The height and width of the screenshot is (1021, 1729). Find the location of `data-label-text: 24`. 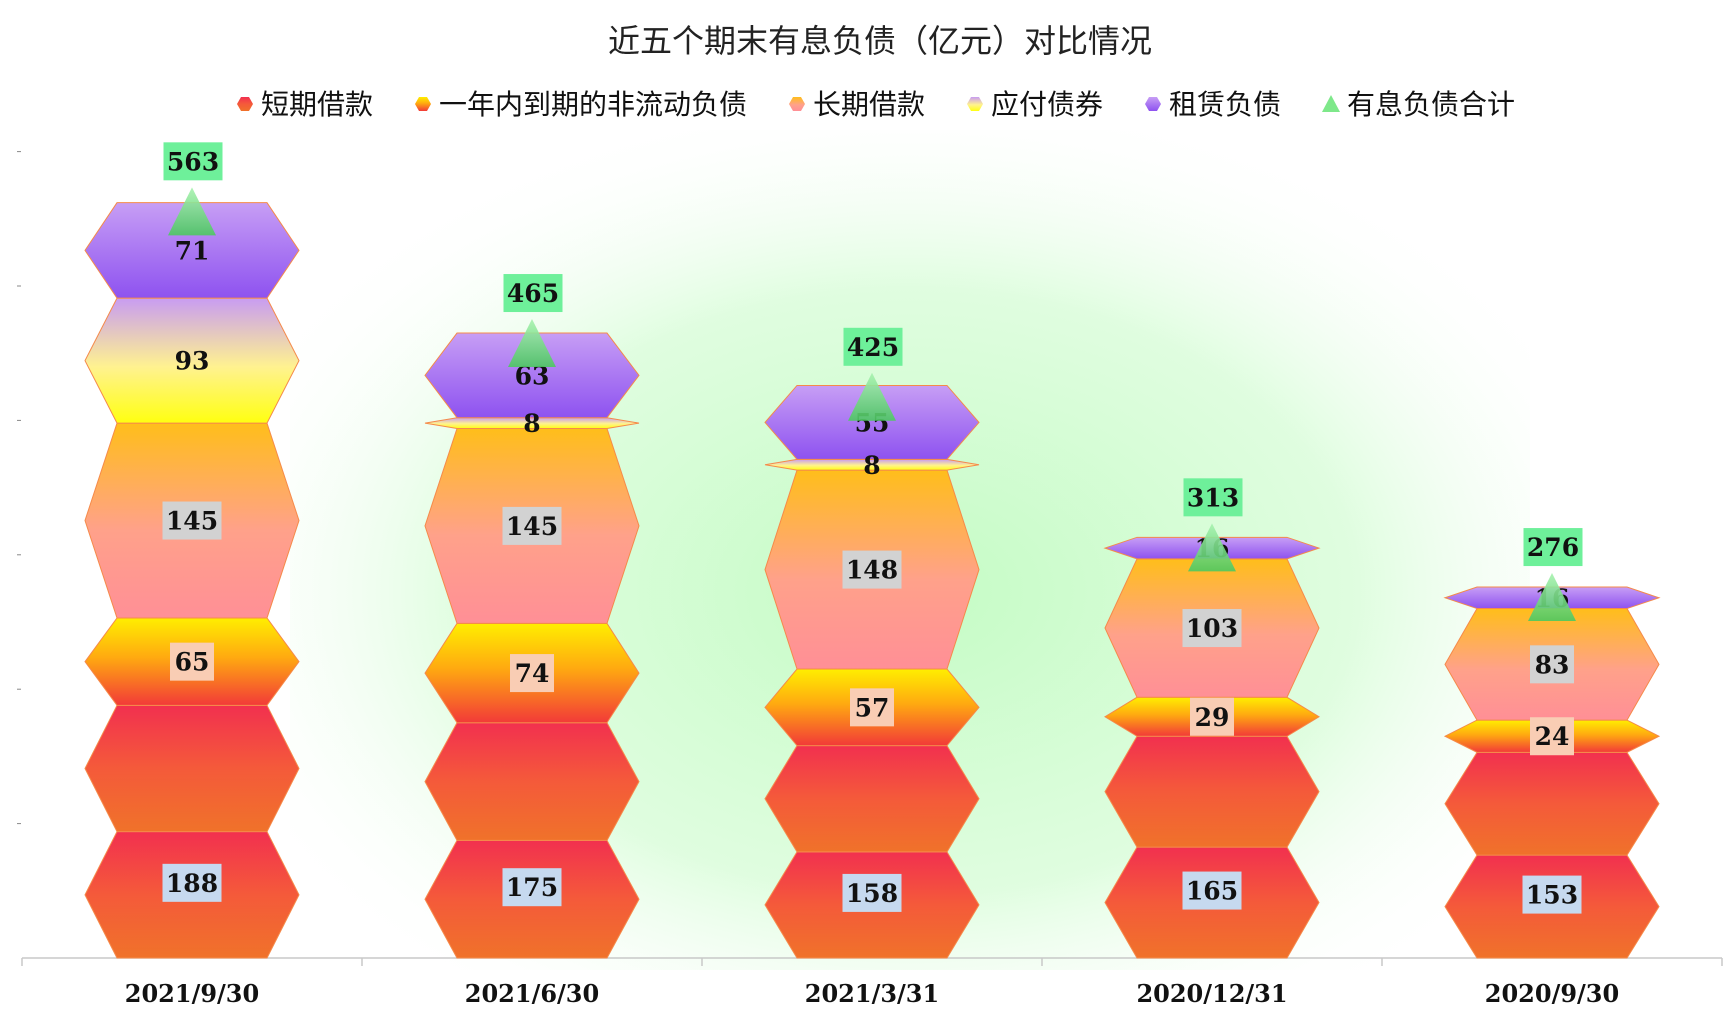

data-label-text: 24 is located at coordinates (1552, 736).